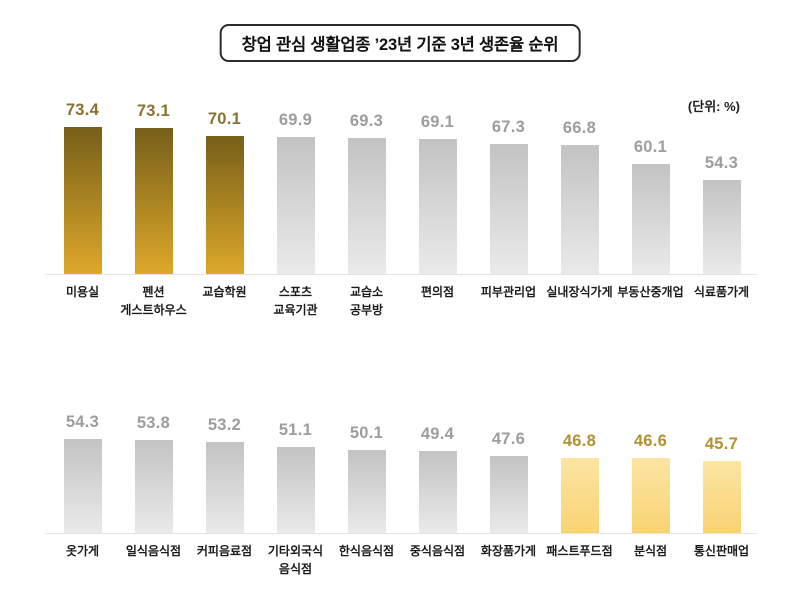  I want to click on chart-title-box: 창업 관심 생활업종 ’23년 기준 3년 생존율 순위, so click(400, 43).